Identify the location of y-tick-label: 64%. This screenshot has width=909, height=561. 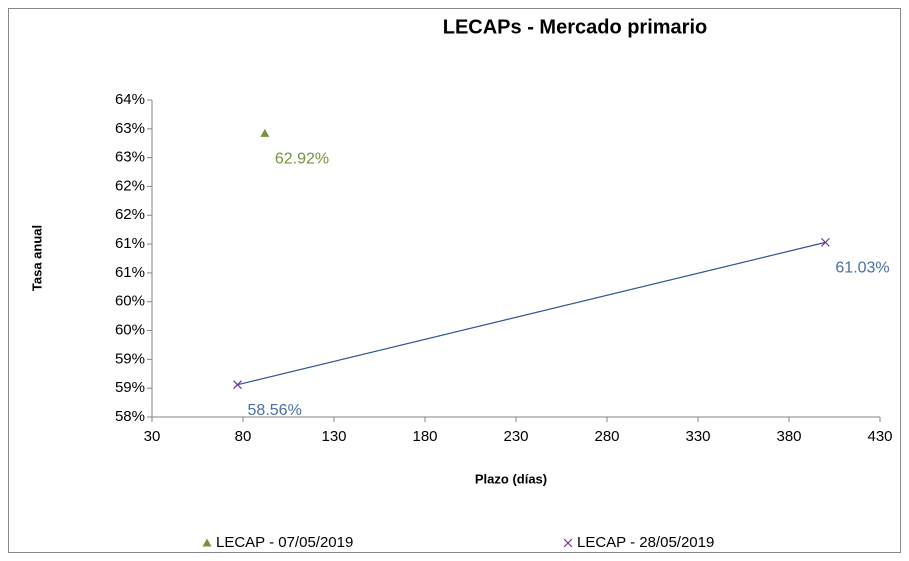
(130, 99).